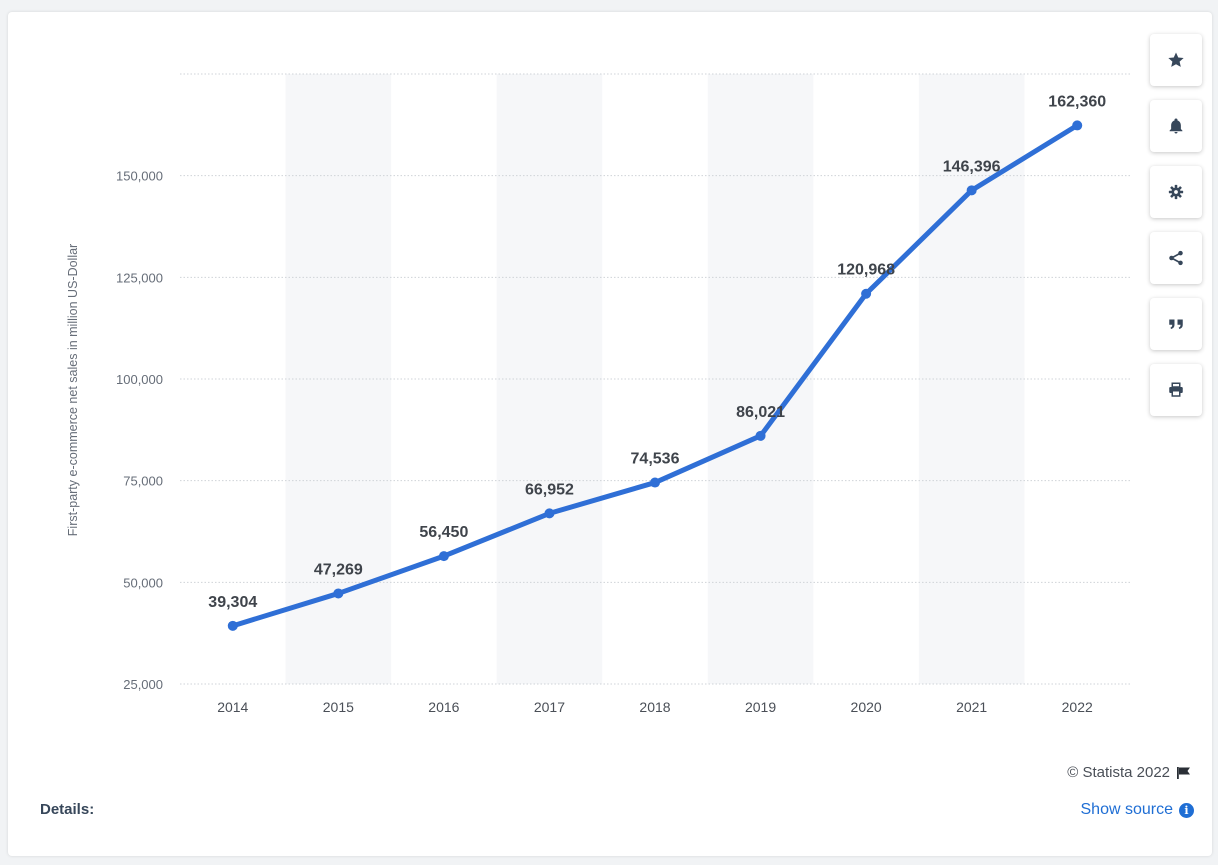  Describe the element at coordinates (1183, 772) in the screenshot. I see `flag-icon` at that location.